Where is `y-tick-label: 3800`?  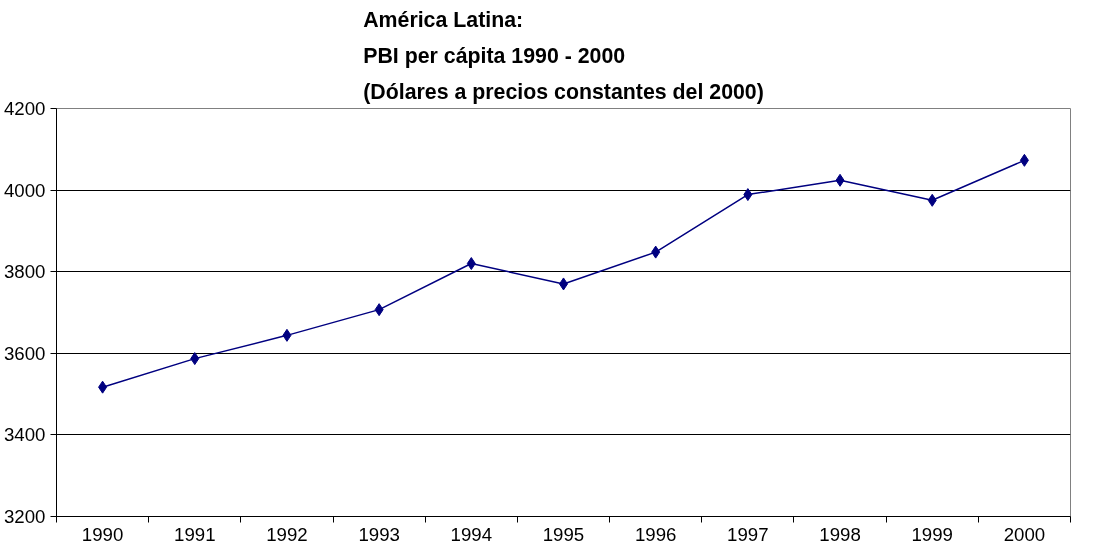
y-tick-label: 3800 is located at coordinates (25, 272).